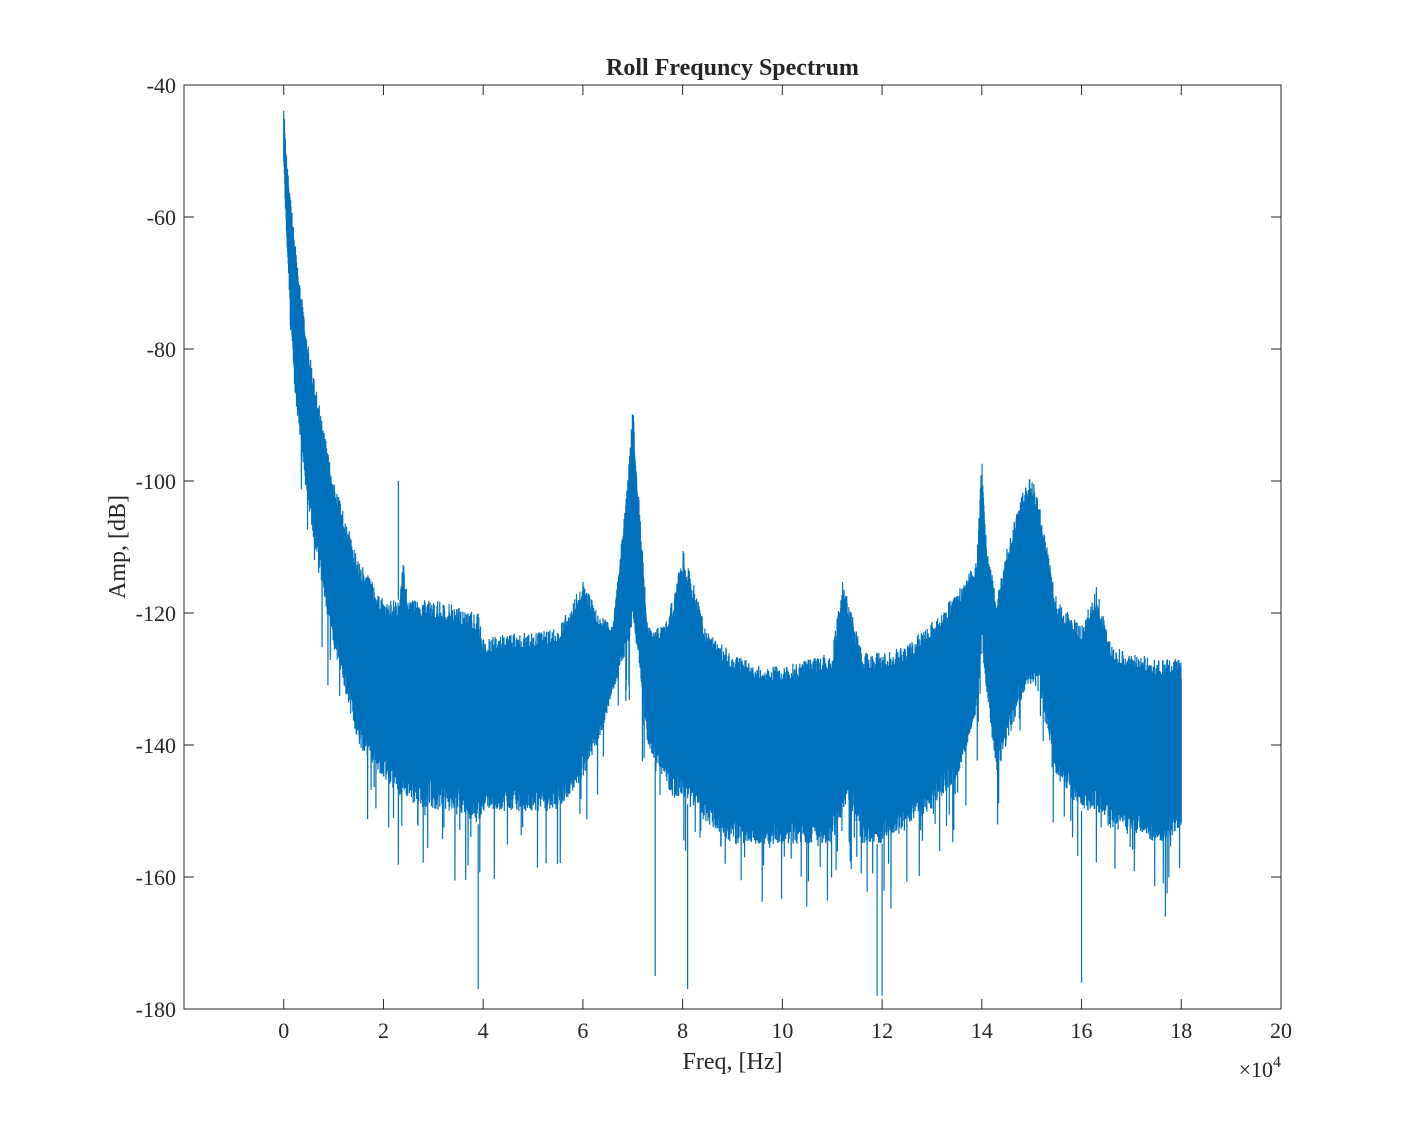  What do you see at coordinates (732, 68) in the screenshot?
I see `chart-title: Roll Frequncy Spectrum` at bounding box center [732, 68].